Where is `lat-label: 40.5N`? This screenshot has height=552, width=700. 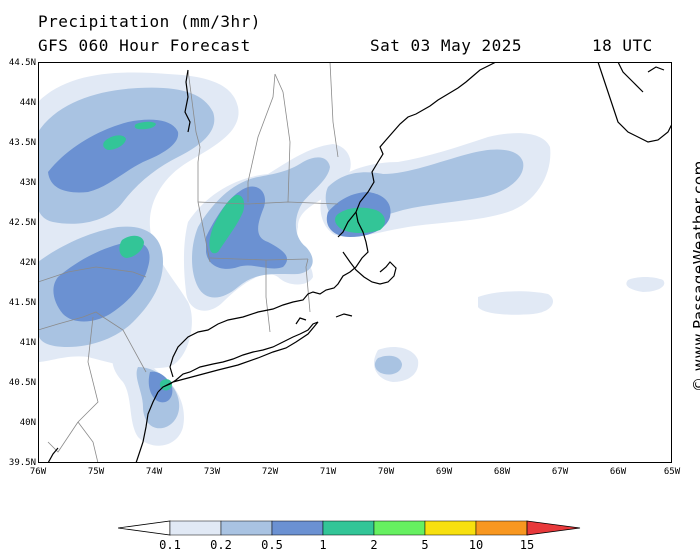
lat-label: 40.5N is located at coordinates (22, 383).